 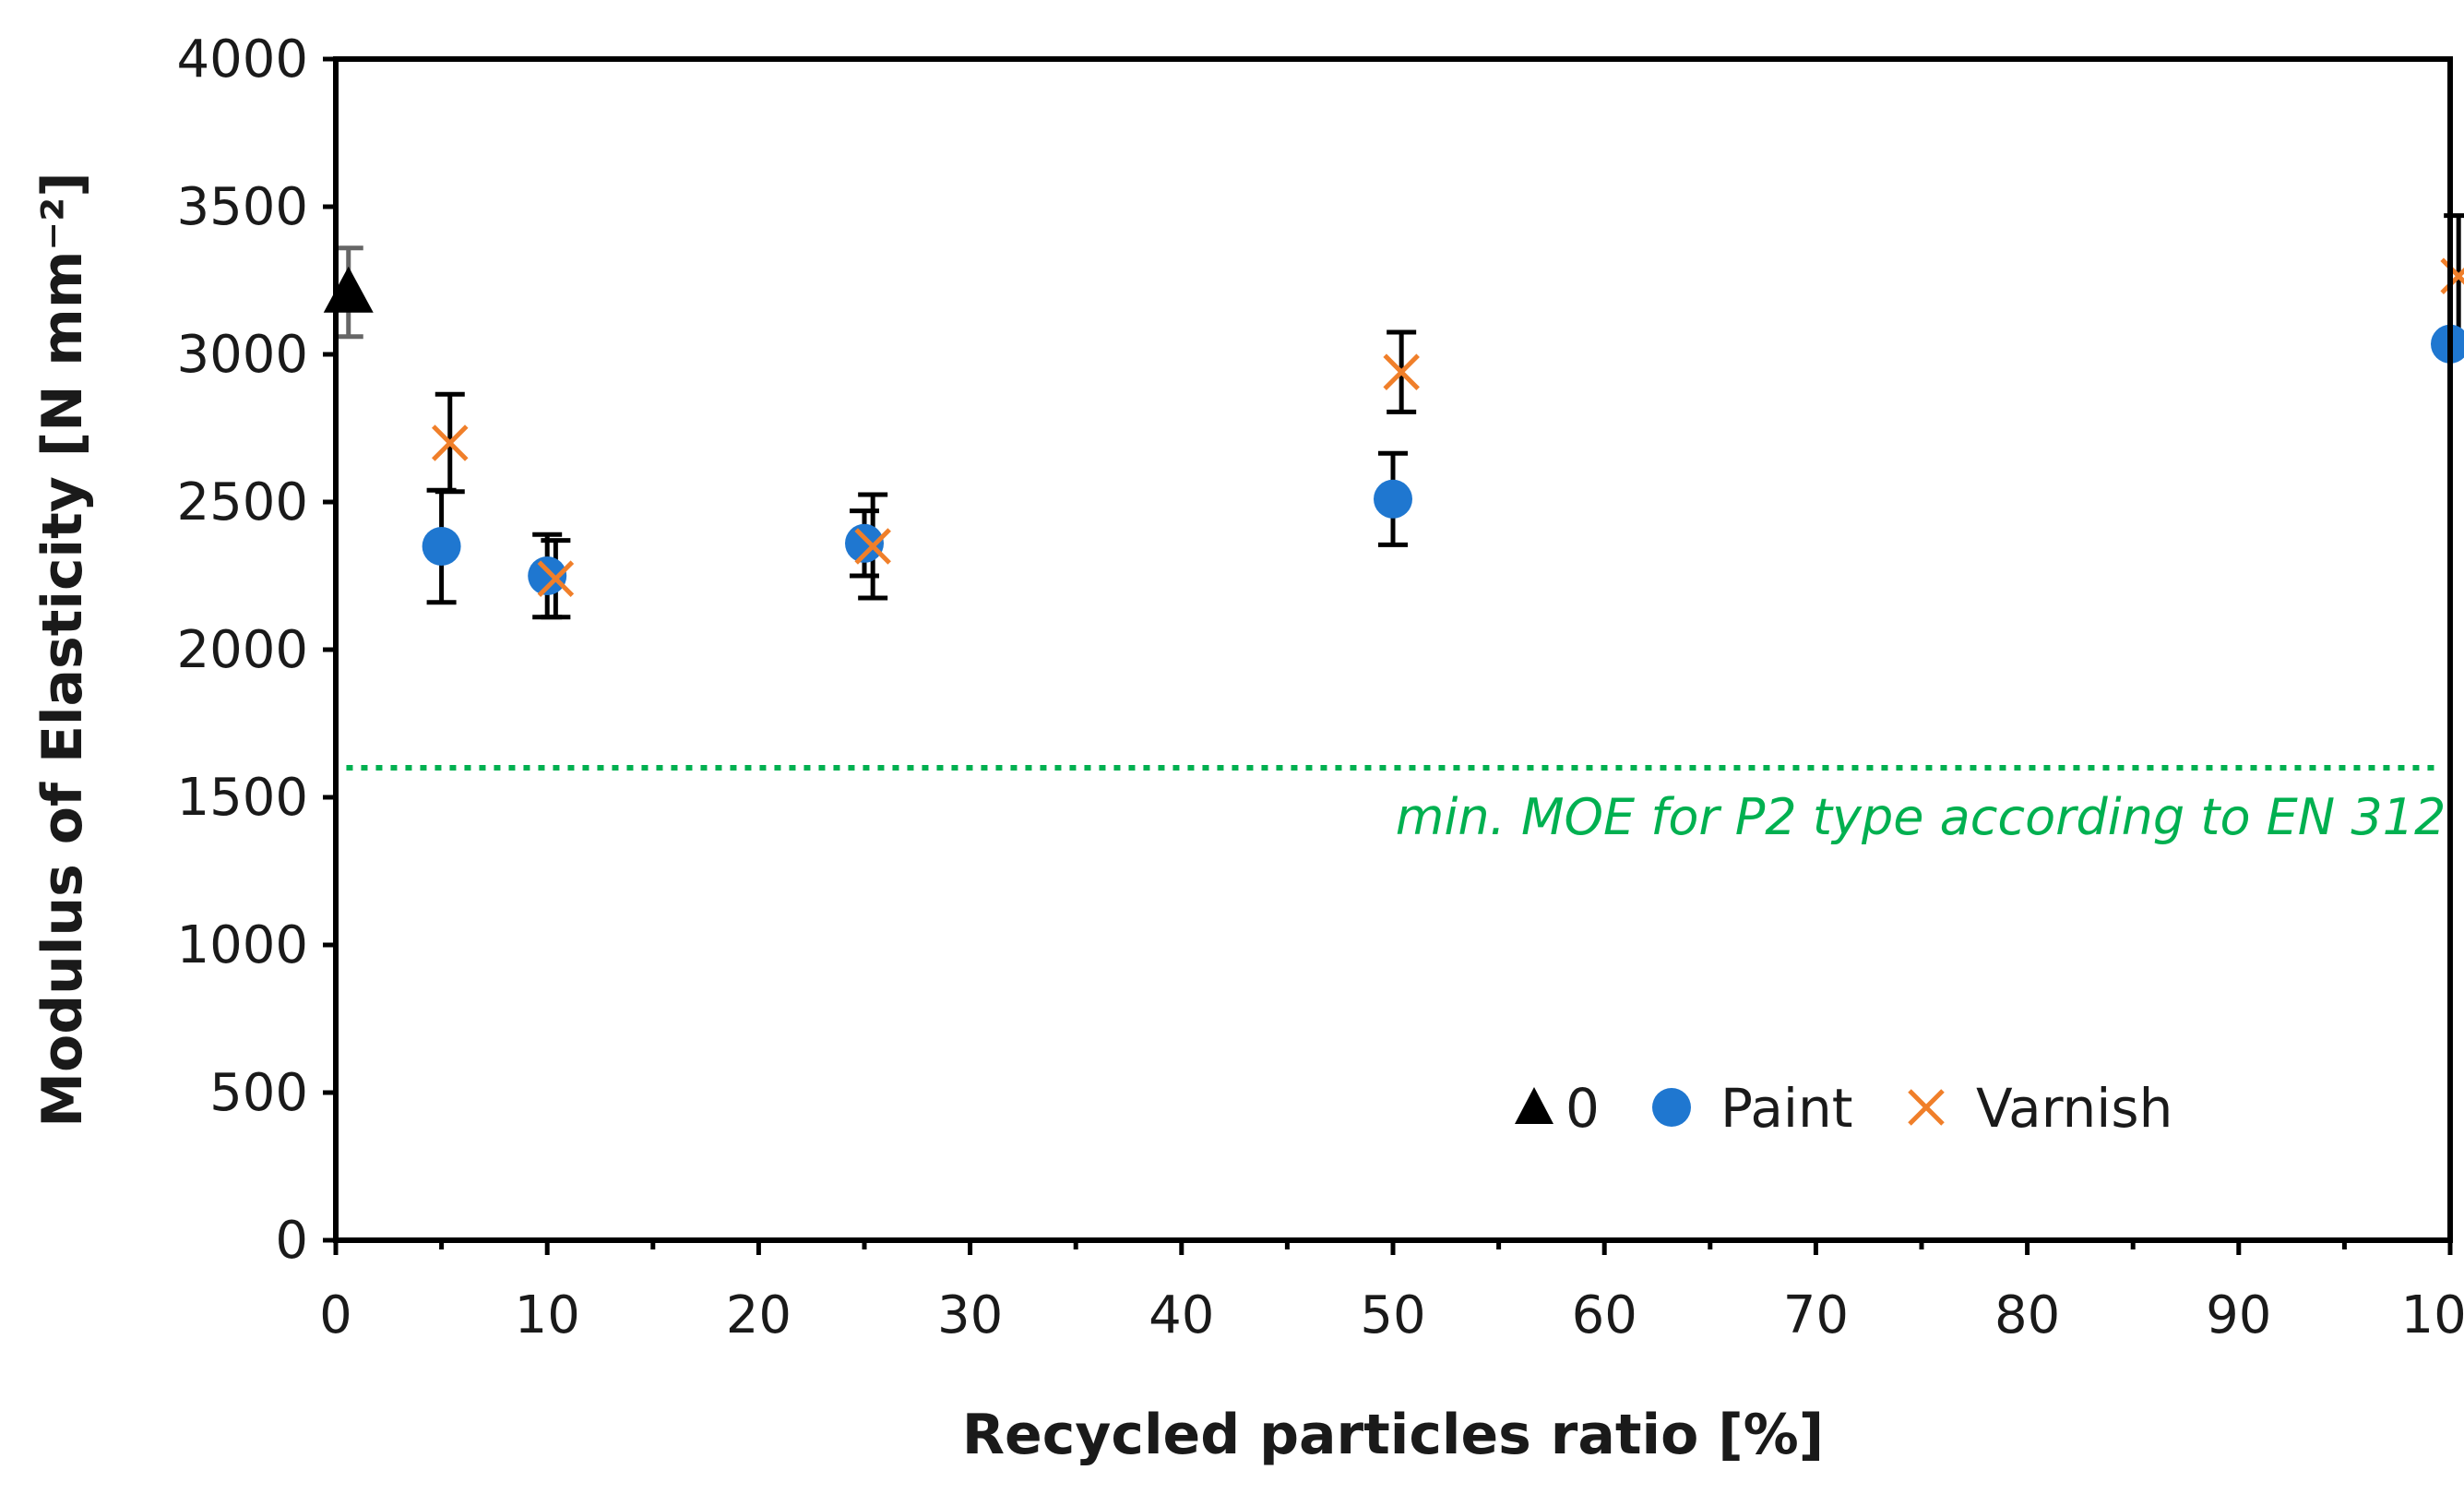 I want to click on legend-varnish-marker, so click(x=1926, y=1107).